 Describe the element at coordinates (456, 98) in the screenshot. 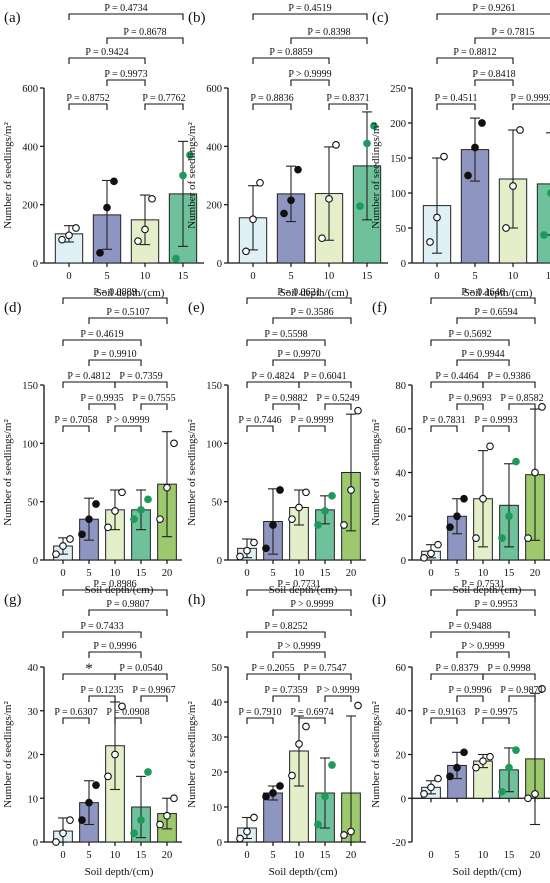

I see `comparison-p-value: P = 0.4511` at that location.